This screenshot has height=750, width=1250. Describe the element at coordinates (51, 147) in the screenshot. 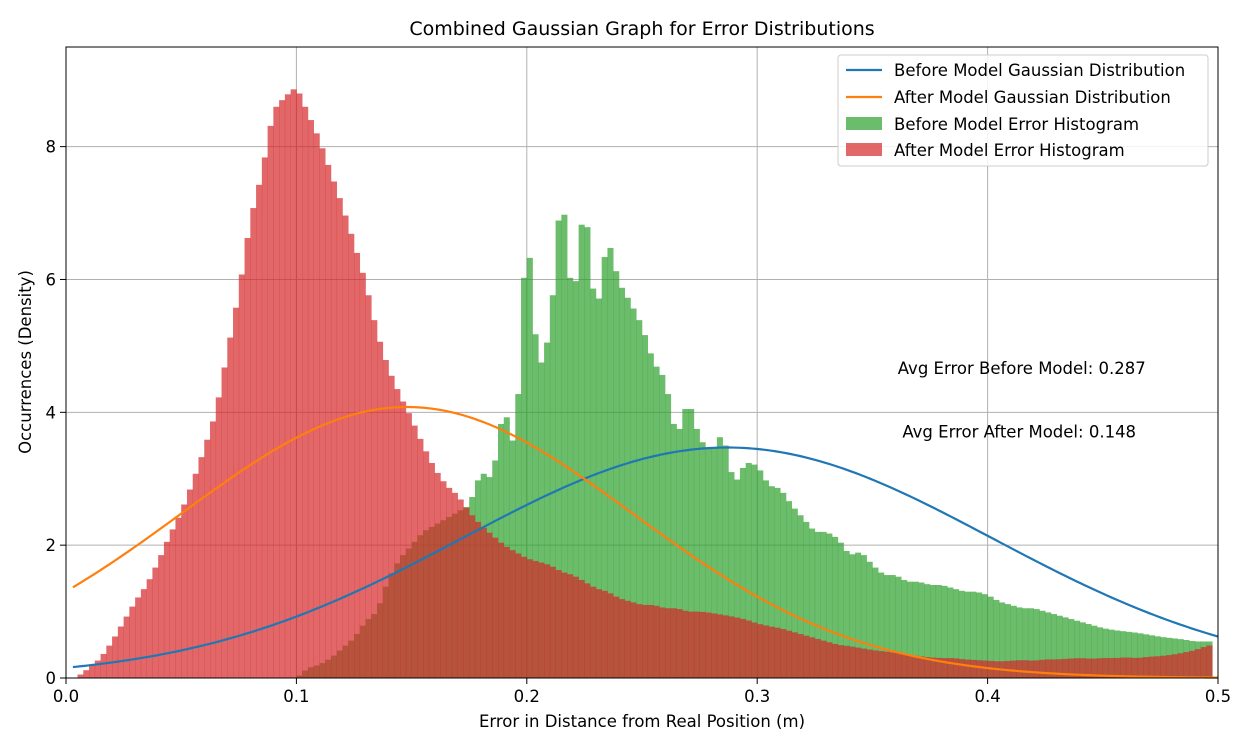

I see `y-tick-label: 8` at that location.